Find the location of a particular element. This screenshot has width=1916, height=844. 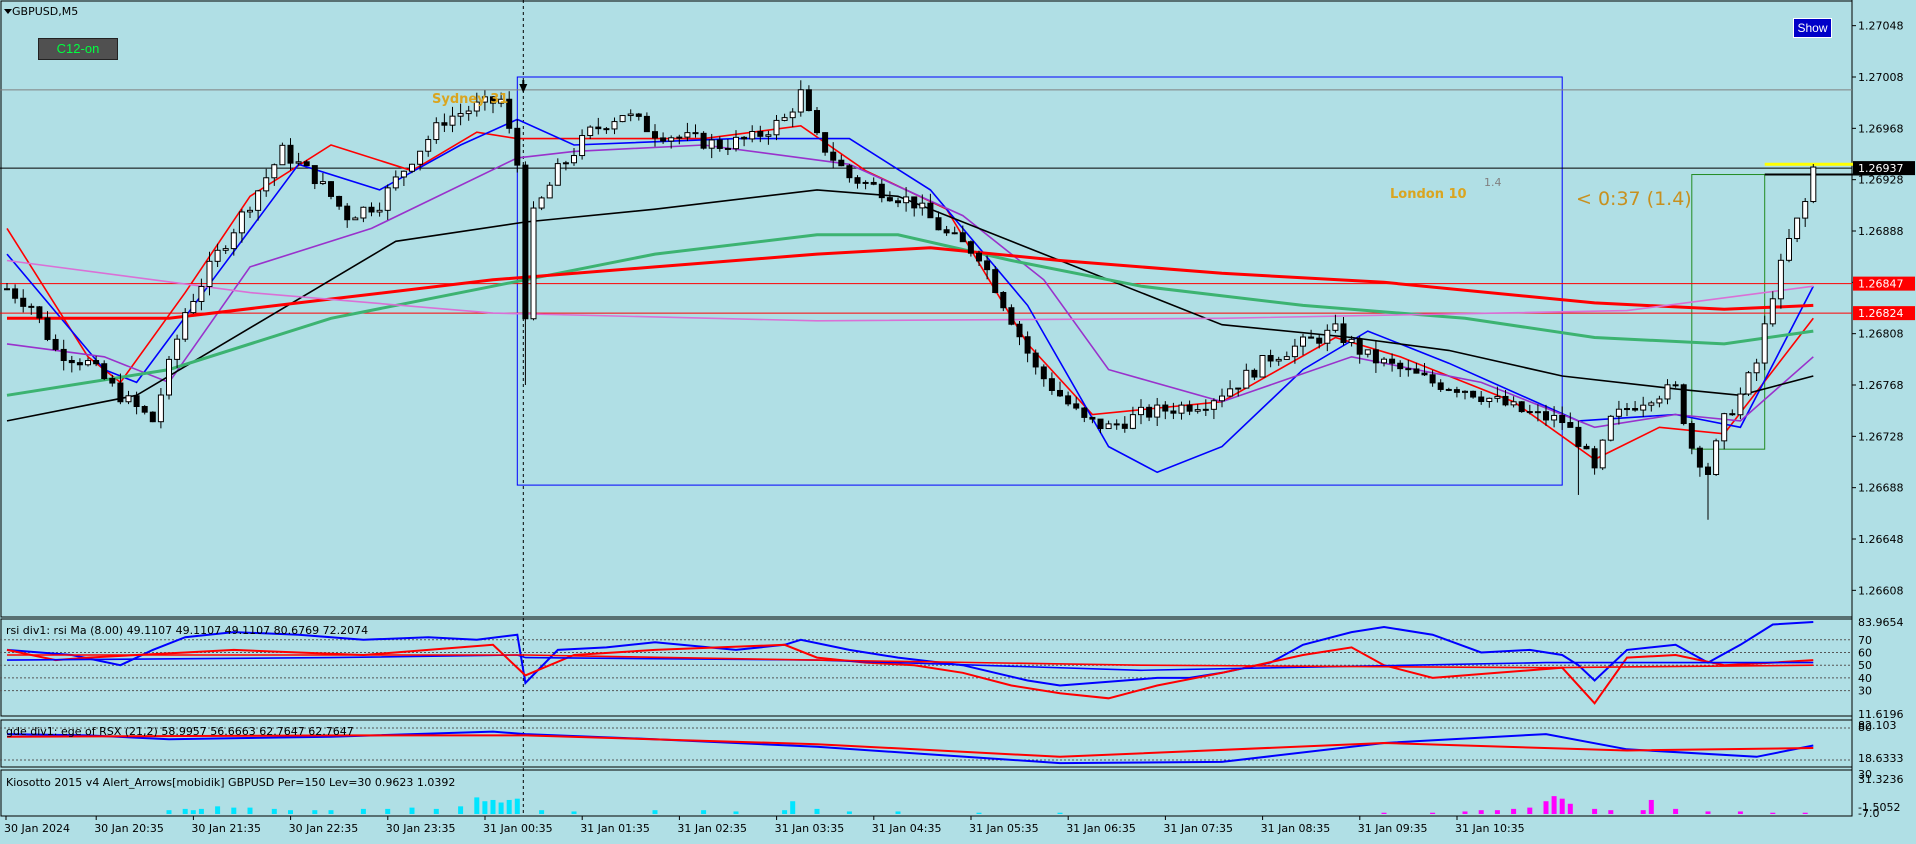

price-badge is located at coordinates (1884, 283).